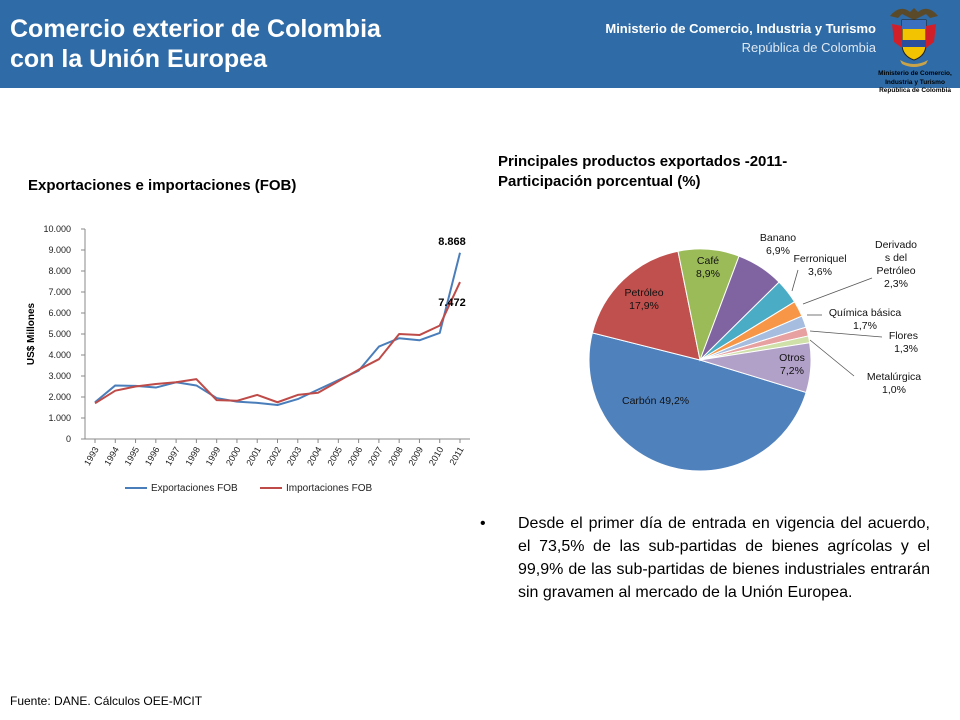 This screenshot has height=720, width=960. Describe the element at coordinates (334, 456) in the screenshot. I see `x-tick-label: 2005` at that location.